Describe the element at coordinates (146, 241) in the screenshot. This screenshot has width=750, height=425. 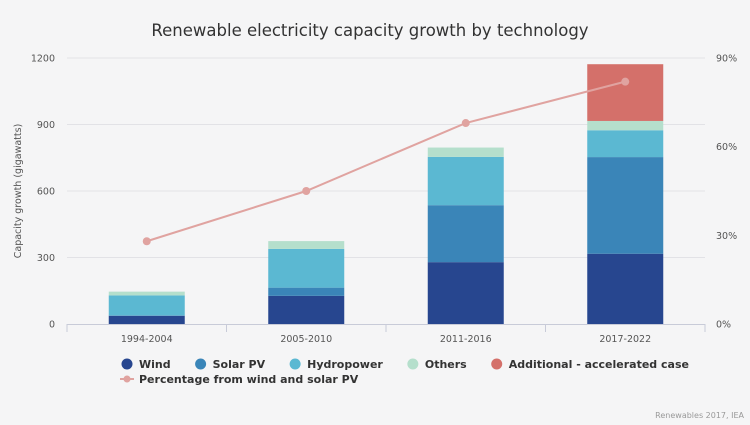
I see `percentage-point-1994-2004` at that location.